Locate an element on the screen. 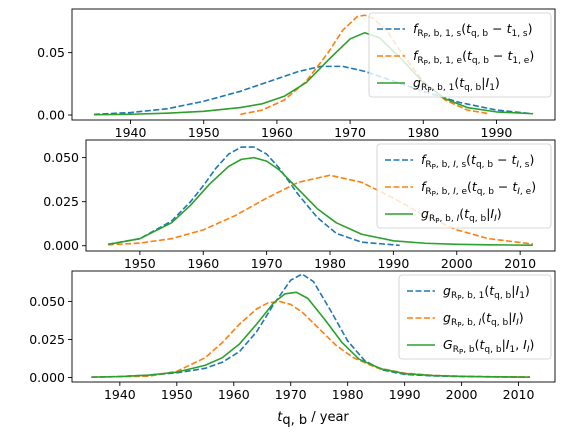 This screenshot has width=565, height=437. legend-entry-1: gRP, b, 1(tq, b|I1) is located at coordinates (486, 292).